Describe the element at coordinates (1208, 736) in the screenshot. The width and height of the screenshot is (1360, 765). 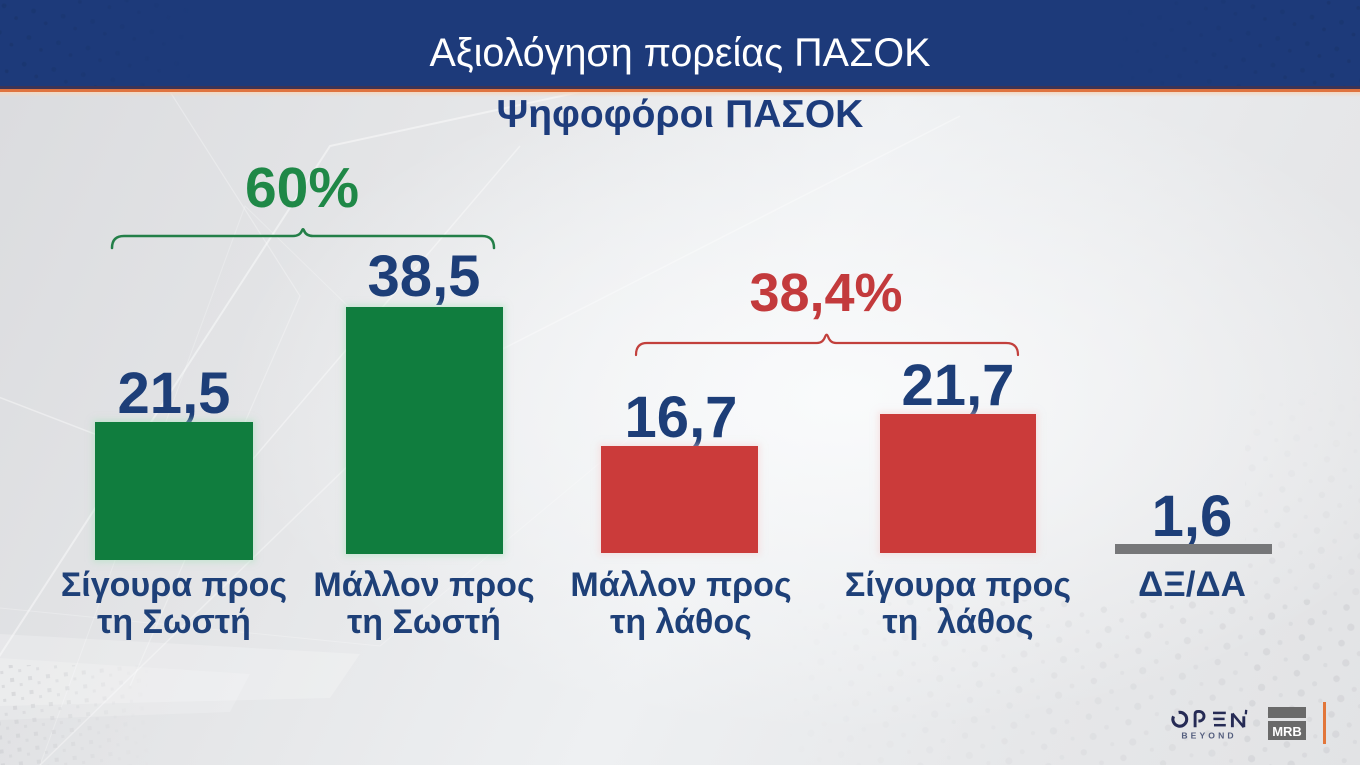
I see `svg-text: BEYOND` at that location.